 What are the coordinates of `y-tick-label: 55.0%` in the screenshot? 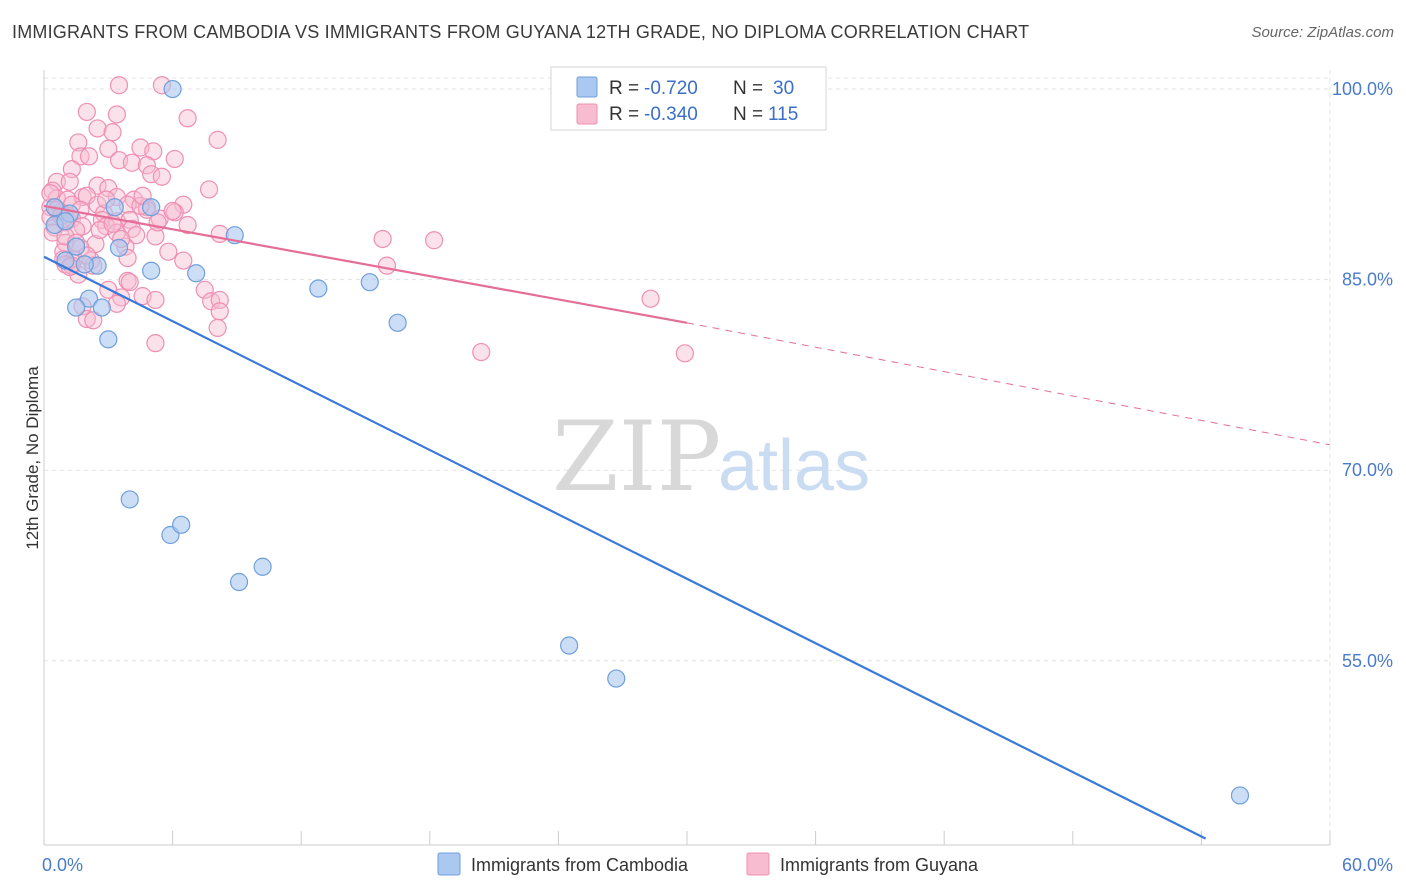 It's located at (1367, 661).